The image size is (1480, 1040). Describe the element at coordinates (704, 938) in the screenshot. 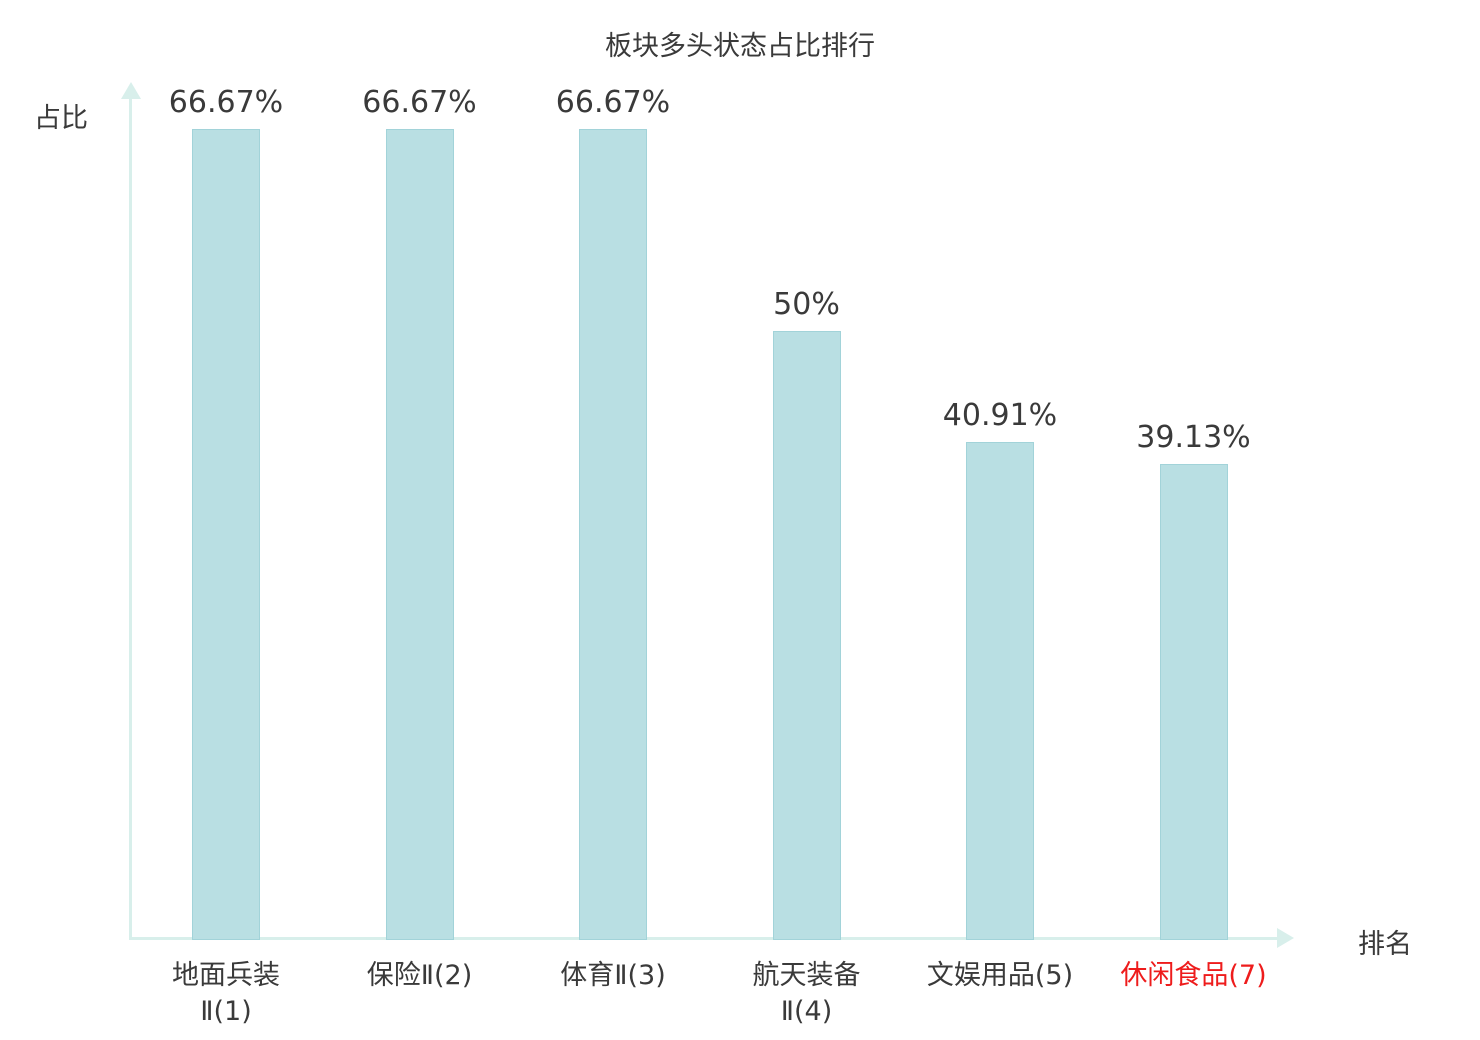

I see `x-axis-line` at that location.